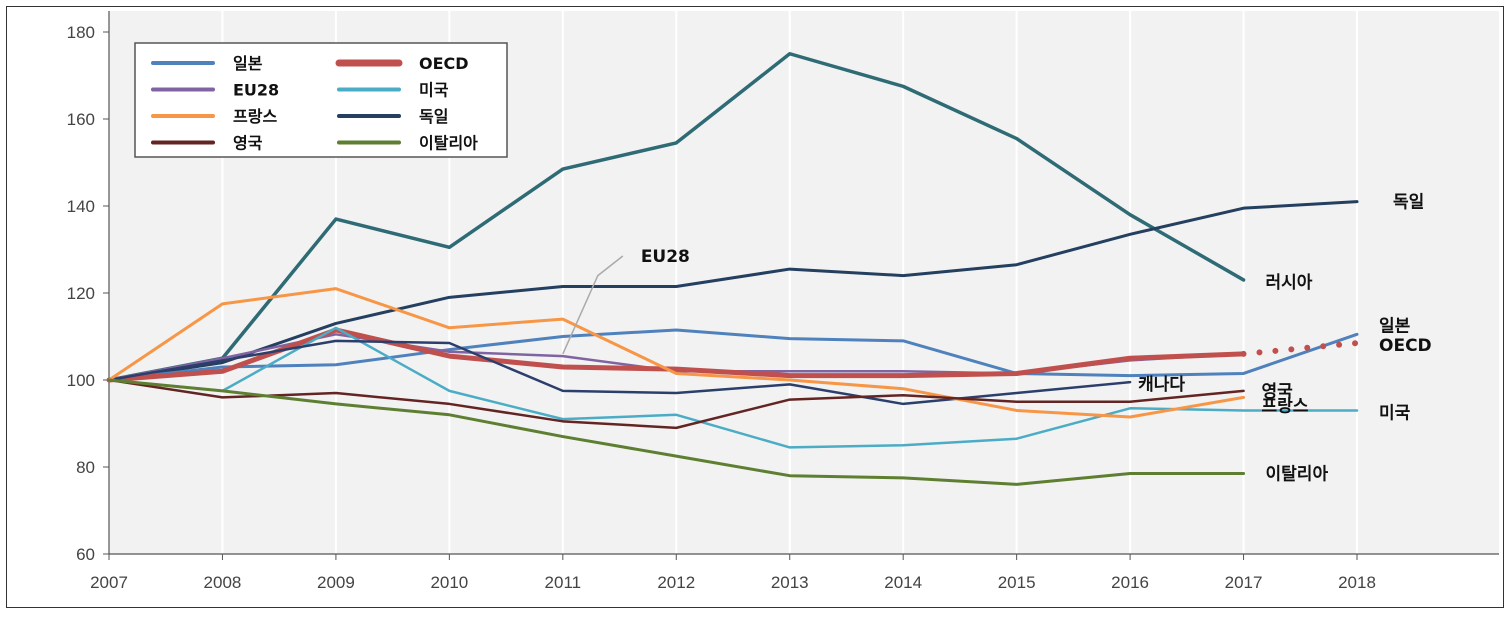  What do you see at coordinates (1244, 582) in the screenshot?
I see `x-tick-label-2017: 2017` at bounding box center [1244, 582].